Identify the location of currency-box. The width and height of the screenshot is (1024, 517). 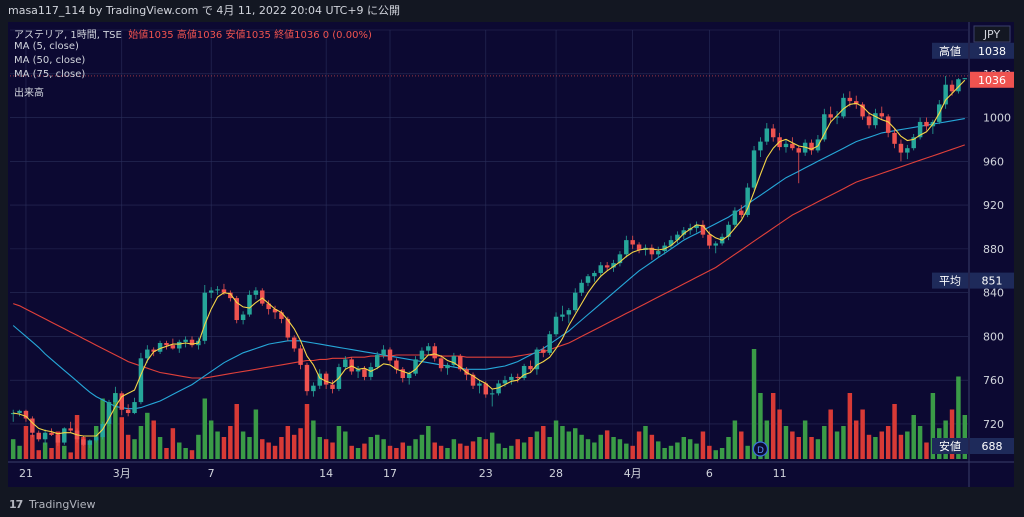
(992, 34).